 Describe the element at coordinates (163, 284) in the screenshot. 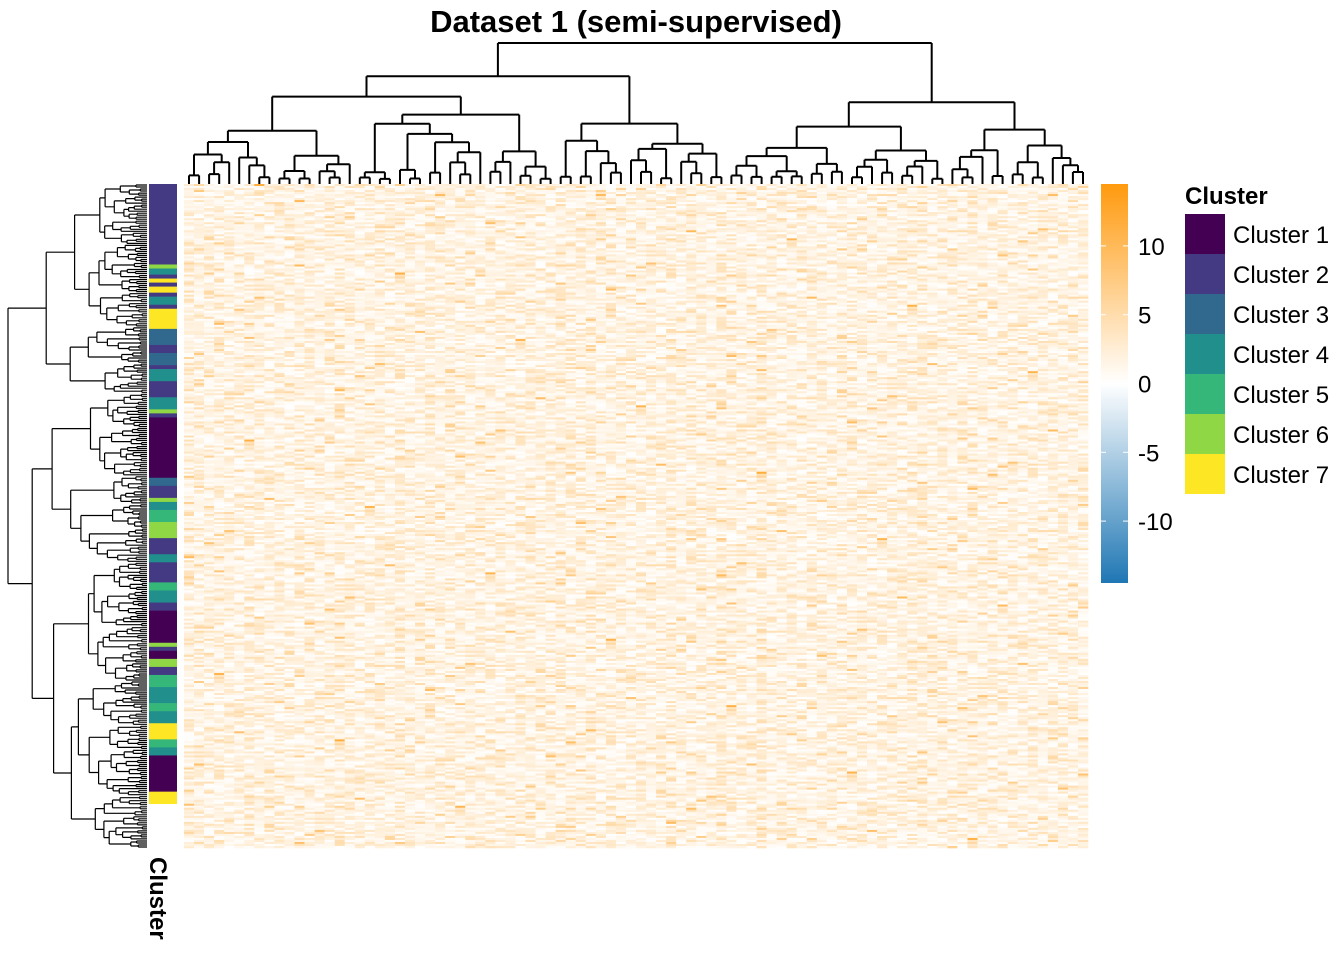

I see `annotation-block` at that location.